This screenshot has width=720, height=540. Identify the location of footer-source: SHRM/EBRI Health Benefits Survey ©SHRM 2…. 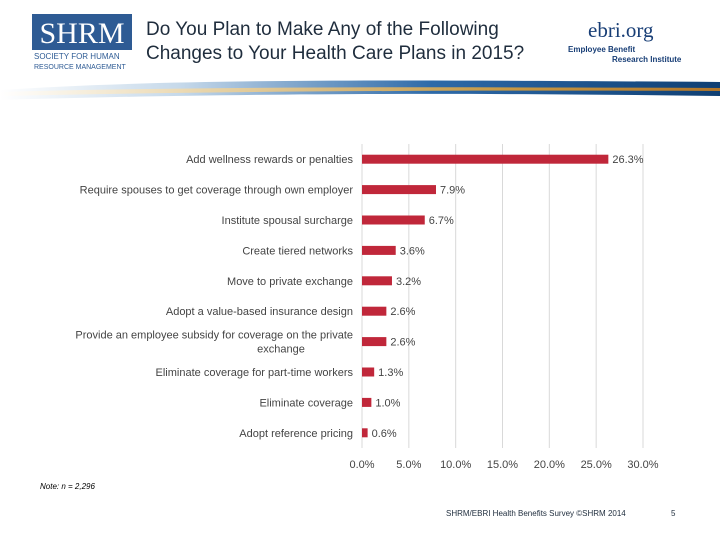
(536, 513).